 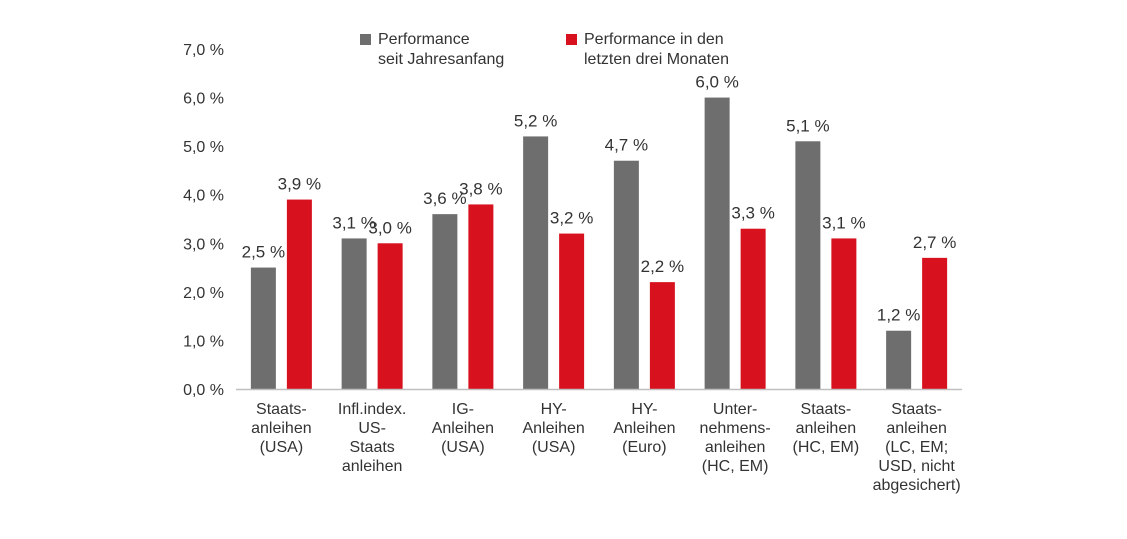 I want to click on data-label-ytd: 5,1 %, so click(x=807, y=125).